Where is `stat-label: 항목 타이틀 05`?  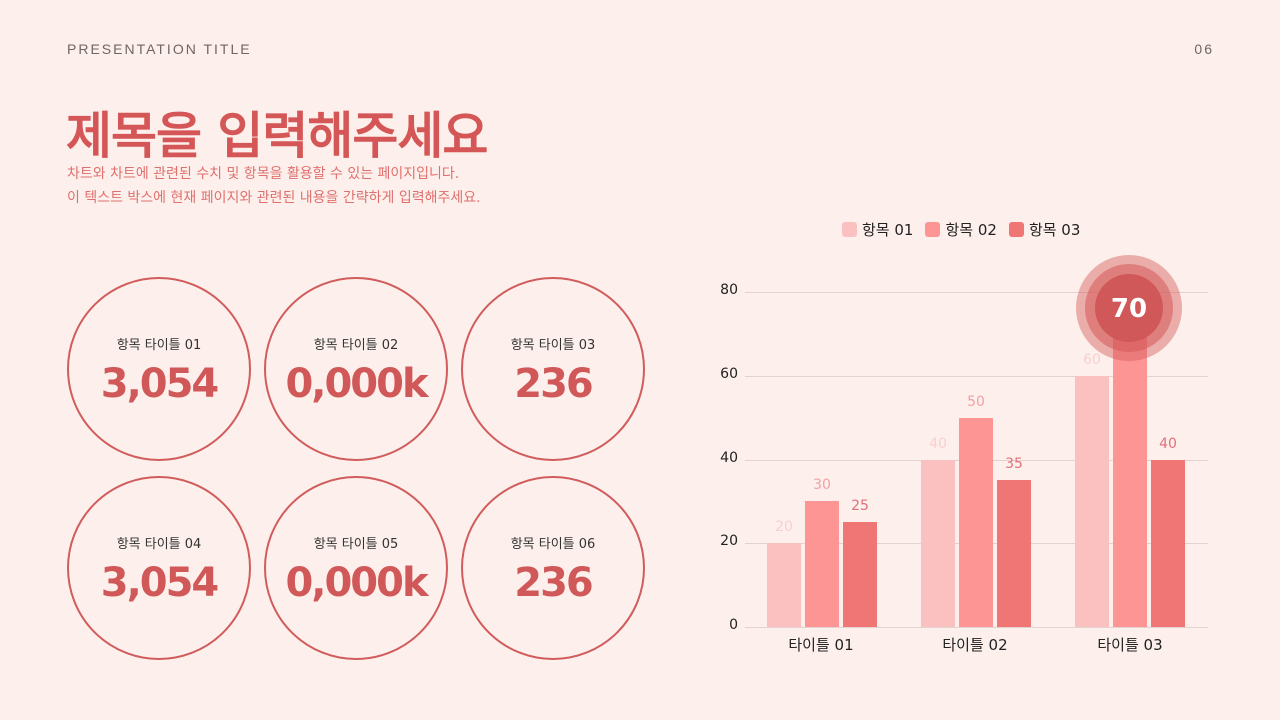 stat-label: 항목 타이틀 05 is located at coordinates (356, 544).